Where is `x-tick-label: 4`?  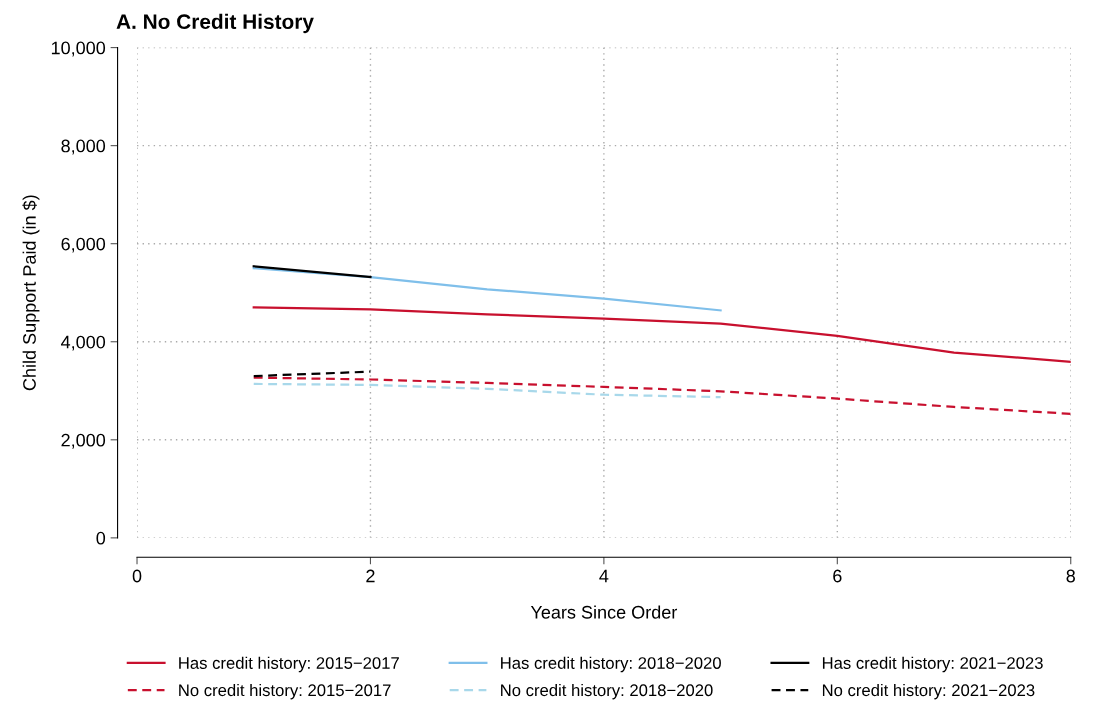 x-tick-label: 4 is located at coordinates (604, 576).